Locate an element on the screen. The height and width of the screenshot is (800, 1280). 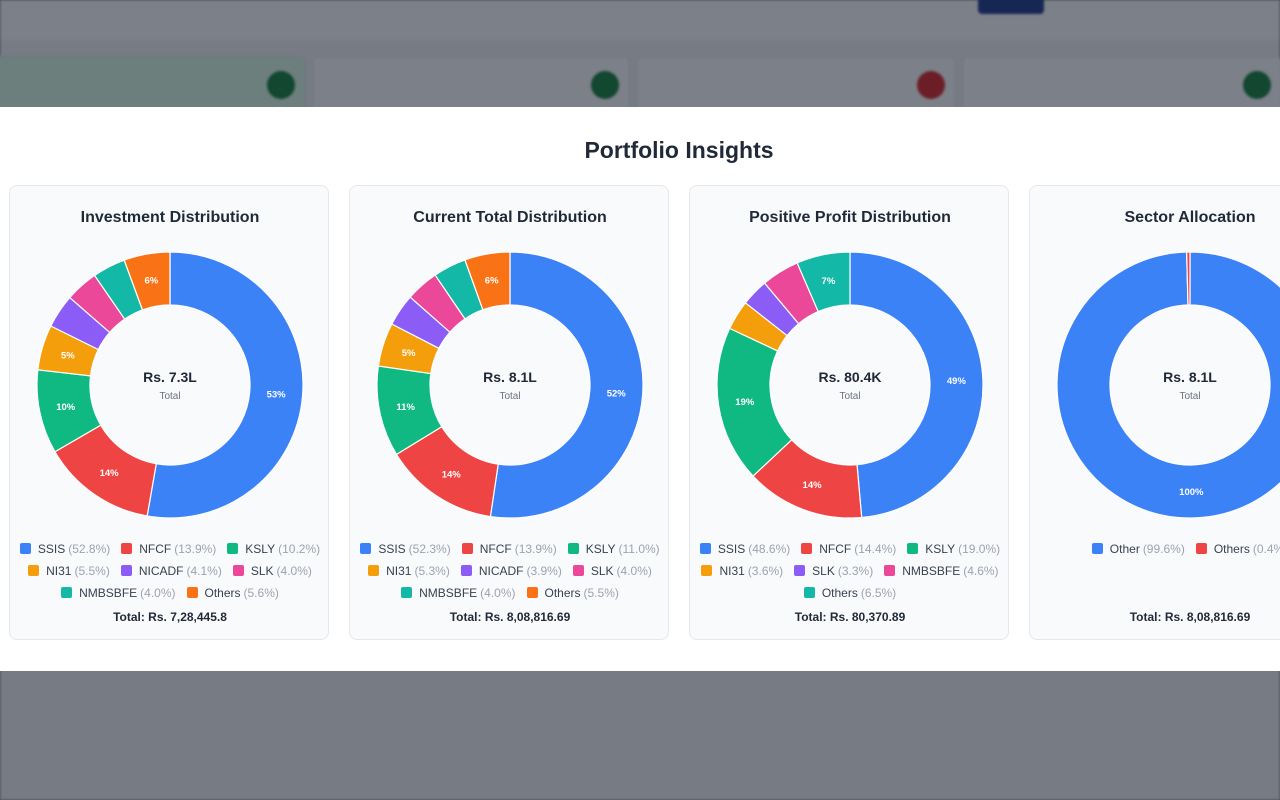
chart-title: Sector Allocation is located at coordinates (1190, 217).